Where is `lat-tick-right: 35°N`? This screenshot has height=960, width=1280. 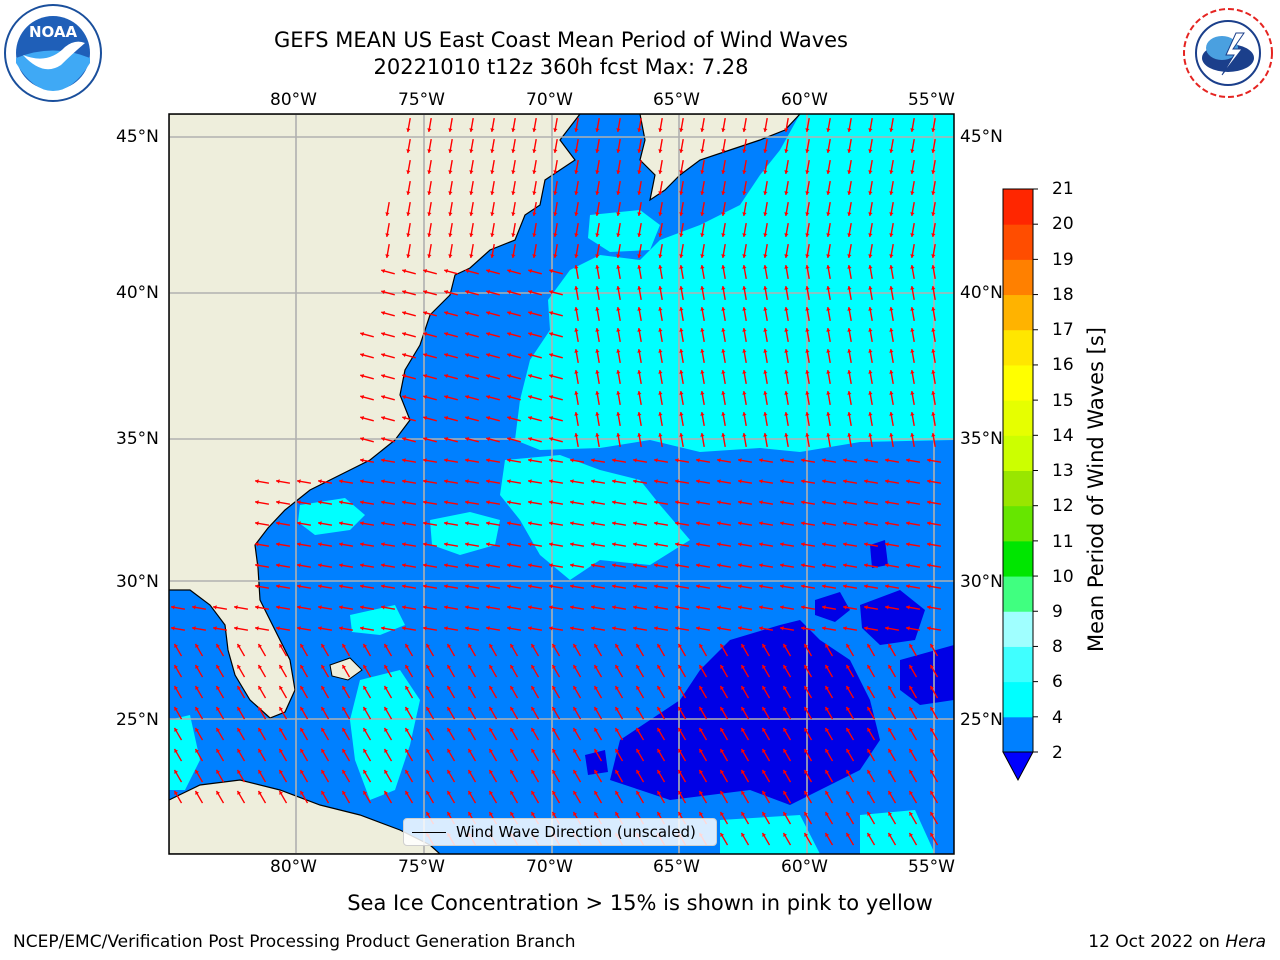 lat-tick-right: 35°N is located at coordinates (981, 439).